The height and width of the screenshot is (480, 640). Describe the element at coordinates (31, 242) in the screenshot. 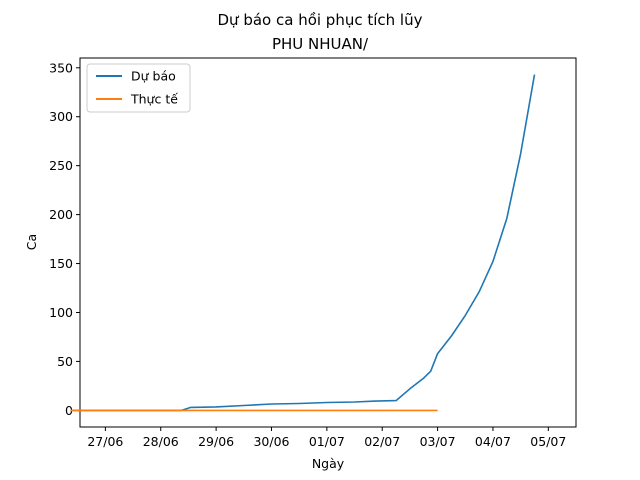

I see `y-axis-label: Ca` at that location.